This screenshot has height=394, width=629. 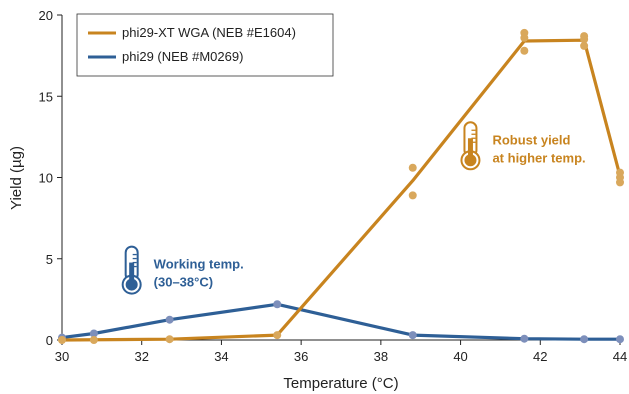 I want to click on x-tick-label: 42, so click(x=540, y=356).